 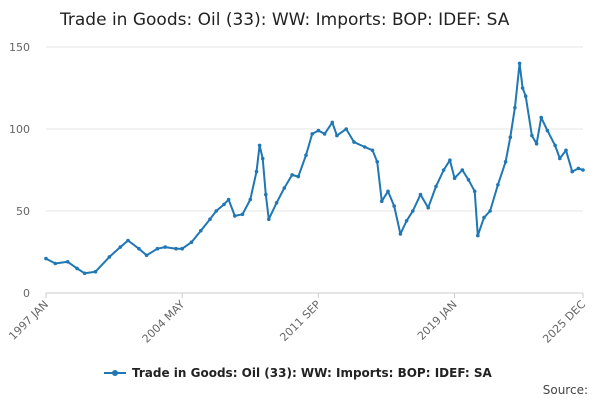 What do you see at coordinates (565, 390) in the screenshot?
I see `source-label: Source:` at bounding box center [565, 390].